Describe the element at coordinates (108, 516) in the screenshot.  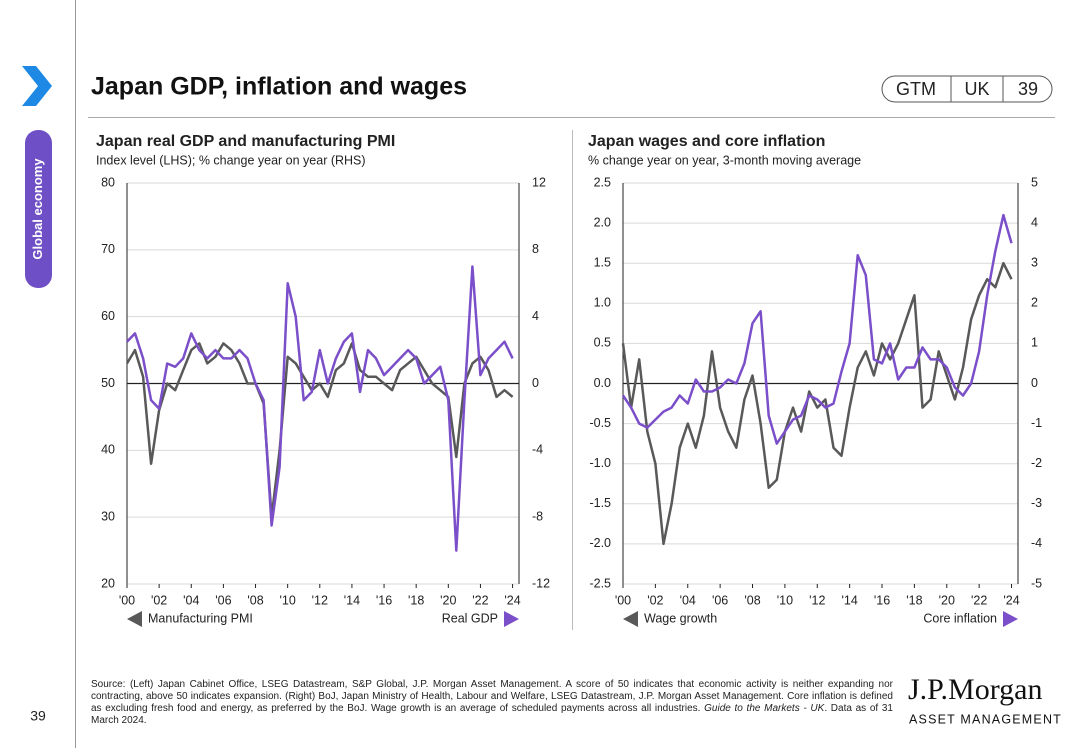
I see `y-tick-label: 30` at that location.